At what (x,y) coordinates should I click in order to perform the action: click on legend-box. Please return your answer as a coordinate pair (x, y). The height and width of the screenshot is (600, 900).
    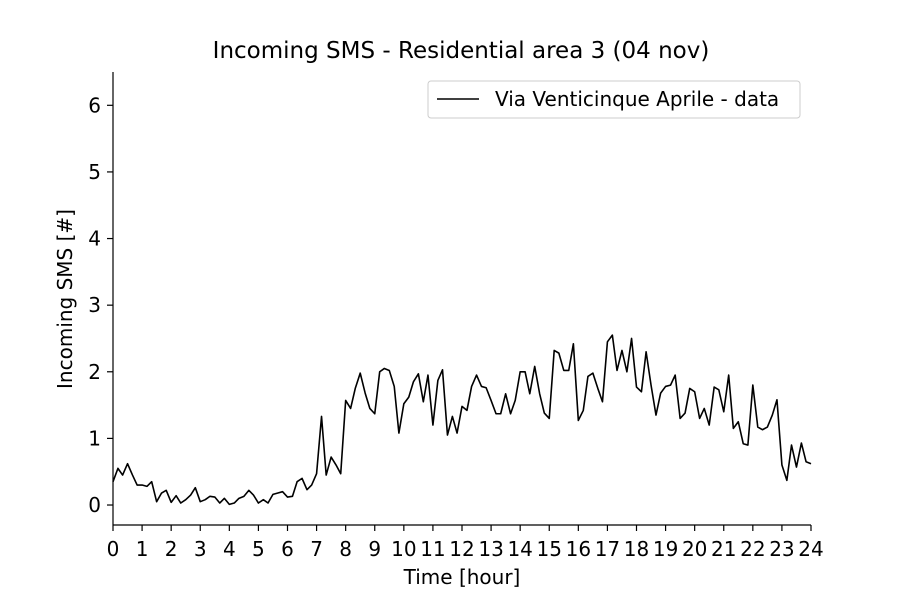
    Looking at the image, I should click on (614, 99).